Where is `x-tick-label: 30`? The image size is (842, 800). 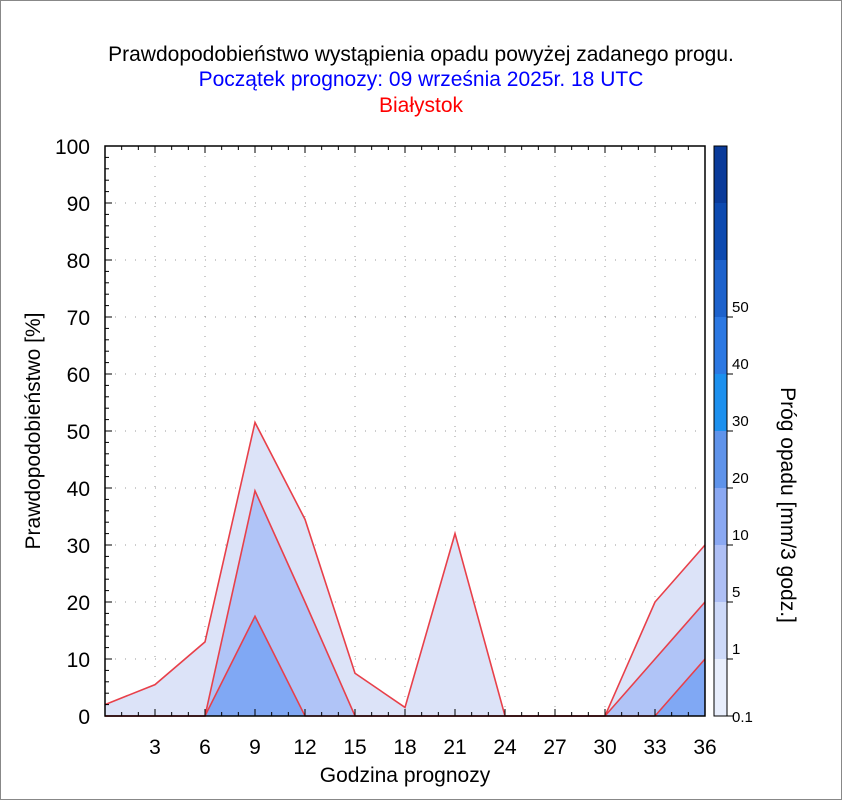 x-tick-label: 30 is located at coordinates (604, 747).